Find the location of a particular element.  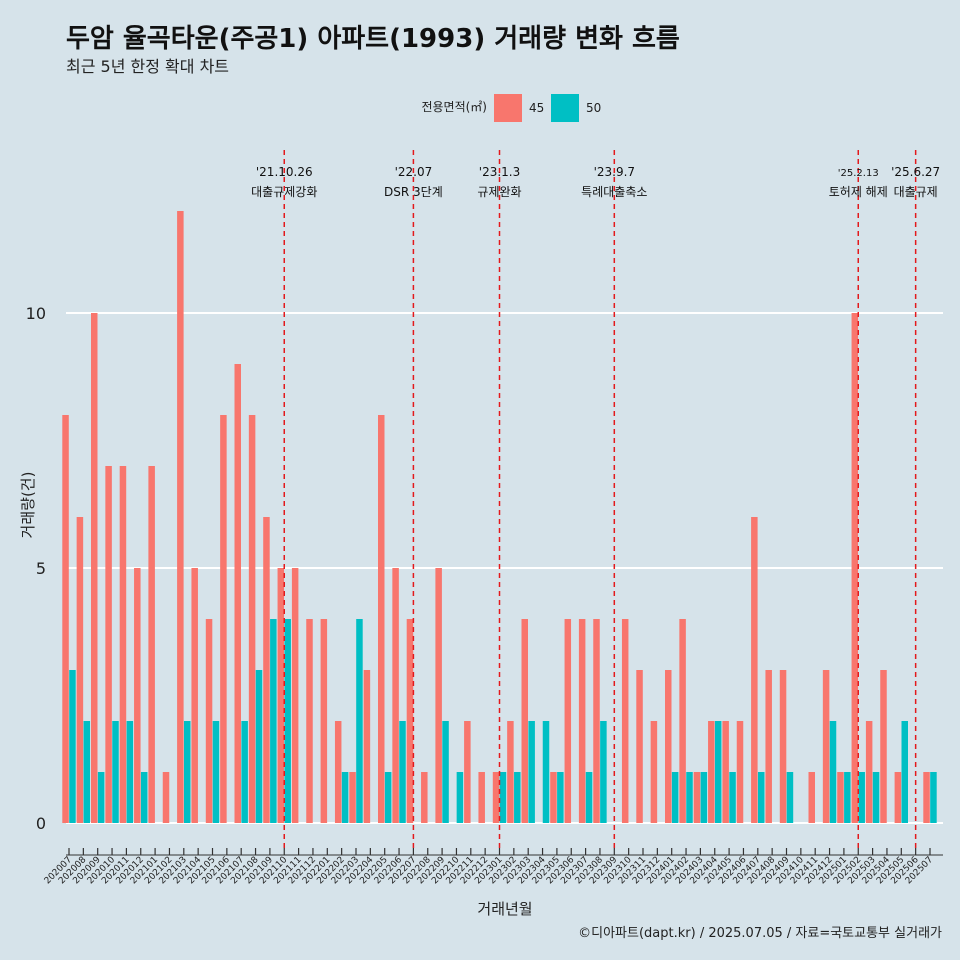

legend-label-45: 45 is located at coordinates (536, 108).